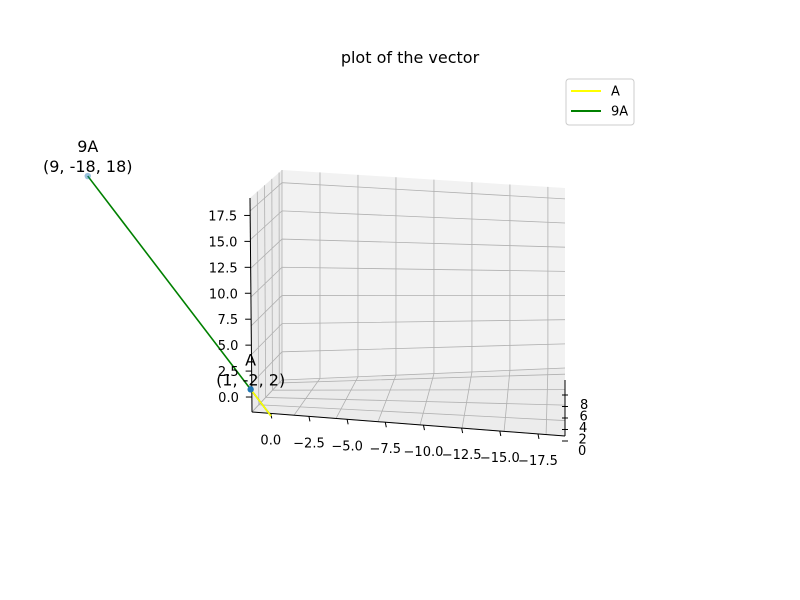 The height and width of the screenshot is (600, 800). What do you see at coordinates (583, 440) in the screenshot?
I see `y-tick-label: 2` at bounding box center [583, 440].